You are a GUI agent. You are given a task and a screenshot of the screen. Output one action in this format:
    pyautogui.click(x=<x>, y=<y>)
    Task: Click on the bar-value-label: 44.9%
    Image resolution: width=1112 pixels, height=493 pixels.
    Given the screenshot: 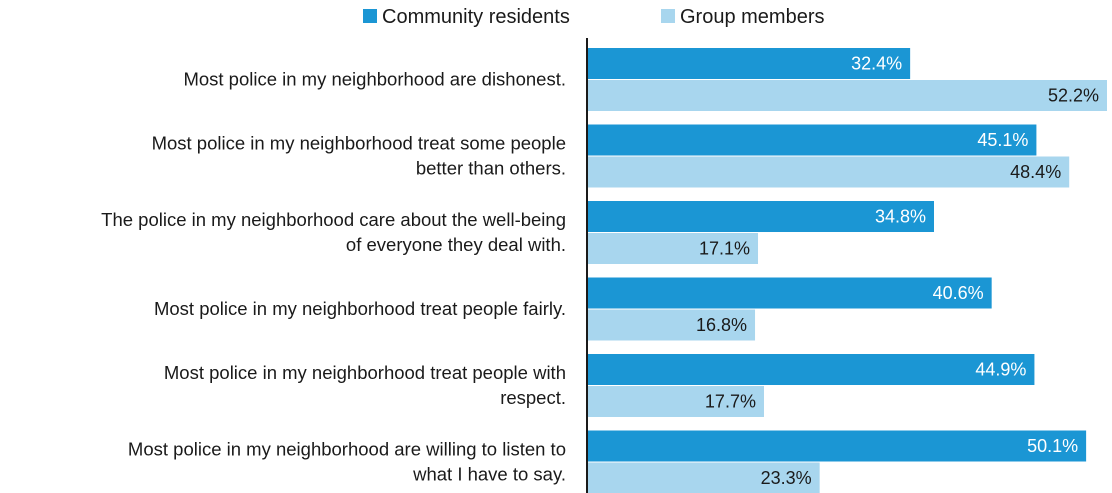 What is the action you would take?
    pyautogui.click(x=1000, y=370)
    